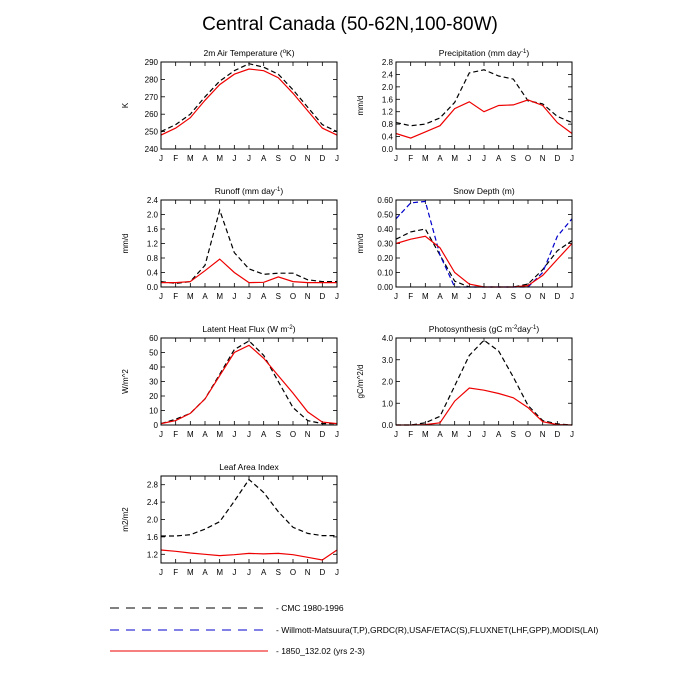 Image resolution: width=700 pixels, height=700 pixels. I want to click on panel-title: Latent Heat Flux (W m-2), so click(248, 329).